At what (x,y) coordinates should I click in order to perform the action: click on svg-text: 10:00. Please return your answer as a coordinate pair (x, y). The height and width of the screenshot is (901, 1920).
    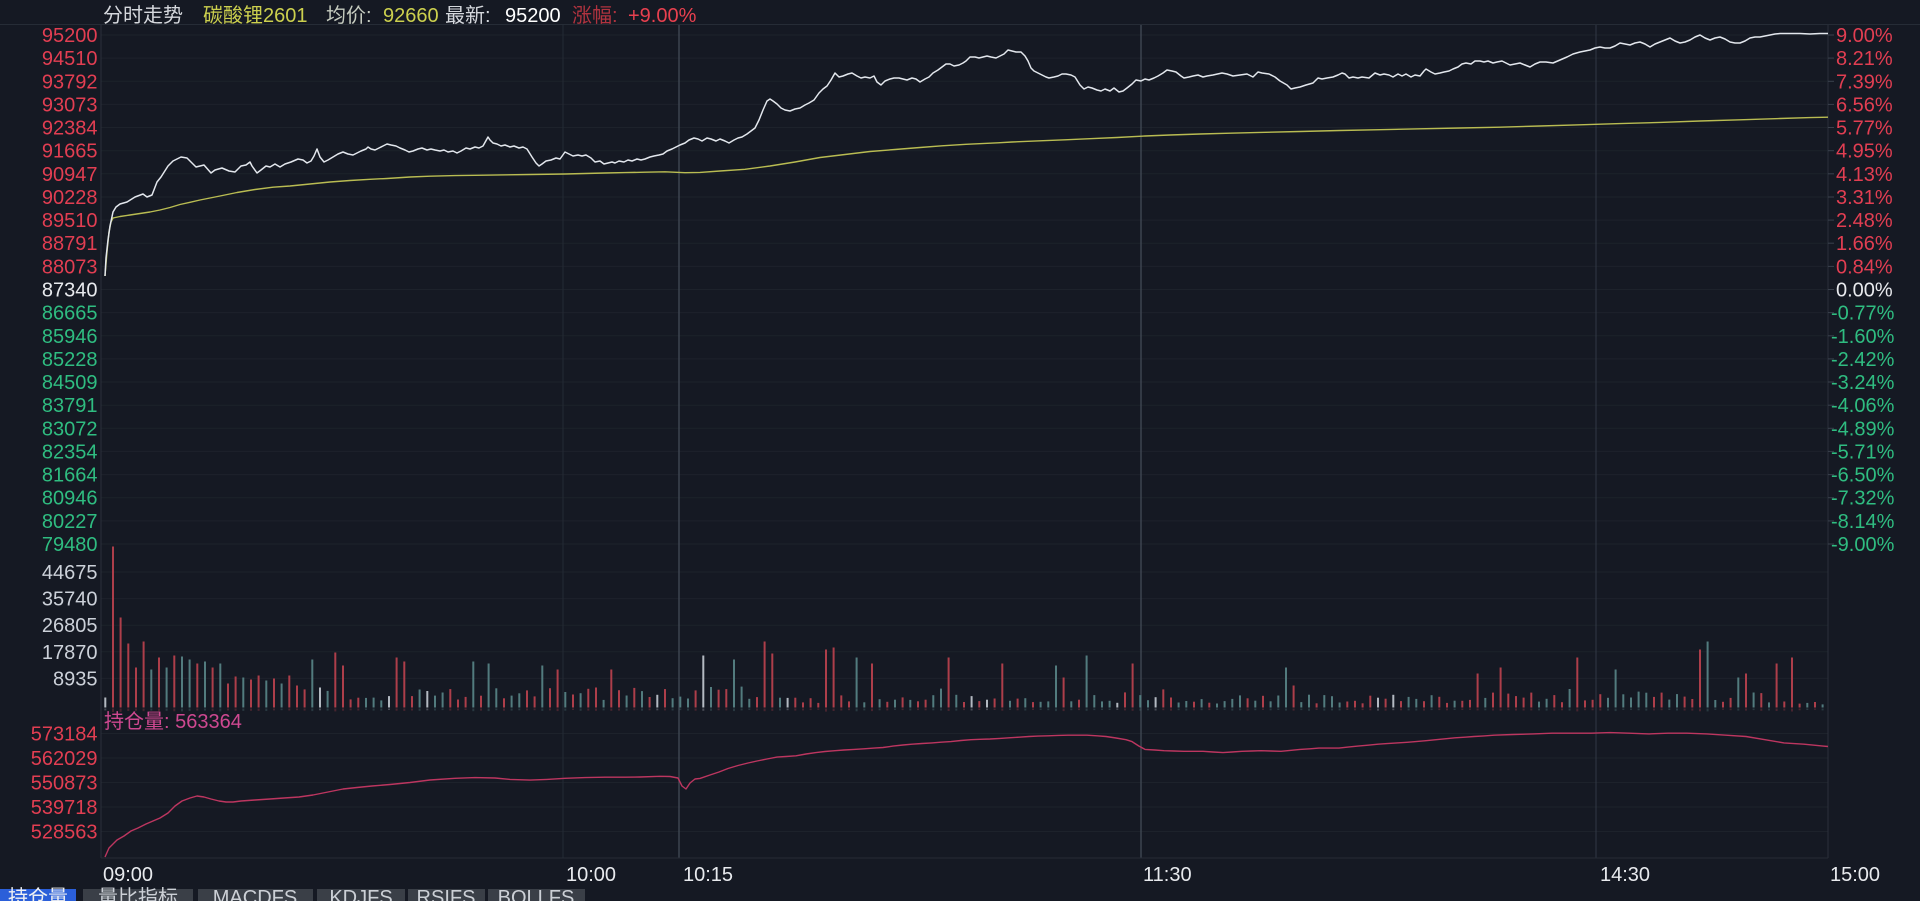
    Looking at the image, I should click on (591, 875).